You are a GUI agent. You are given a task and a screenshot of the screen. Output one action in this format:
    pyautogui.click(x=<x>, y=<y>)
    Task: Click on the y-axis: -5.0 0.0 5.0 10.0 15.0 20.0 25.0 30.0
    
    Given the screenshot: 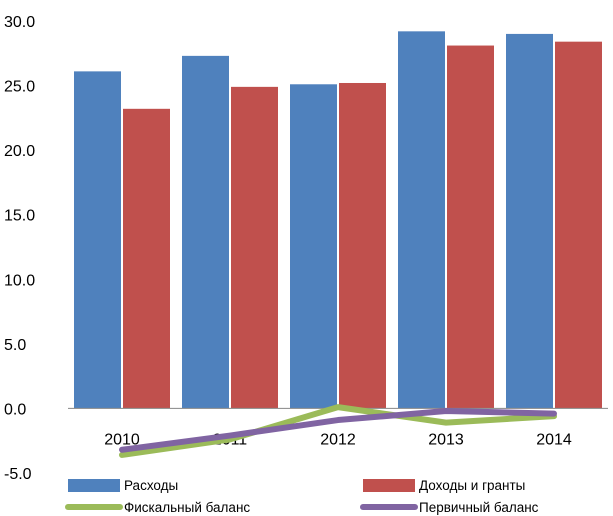 What is the action you would take?
    pyautogui.click(x=19, y=248)
    